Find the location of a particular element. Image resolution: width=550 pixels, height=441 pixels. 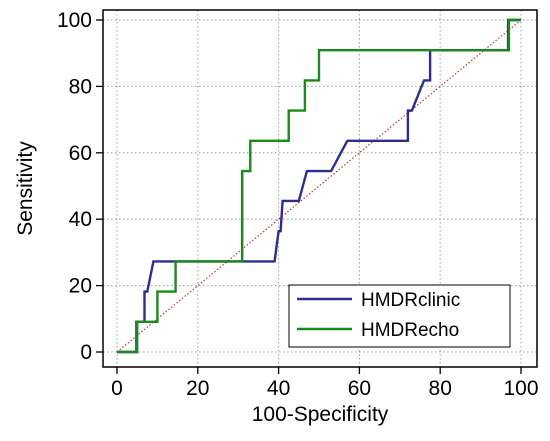

legend-box is located at coordinates (399, 316).